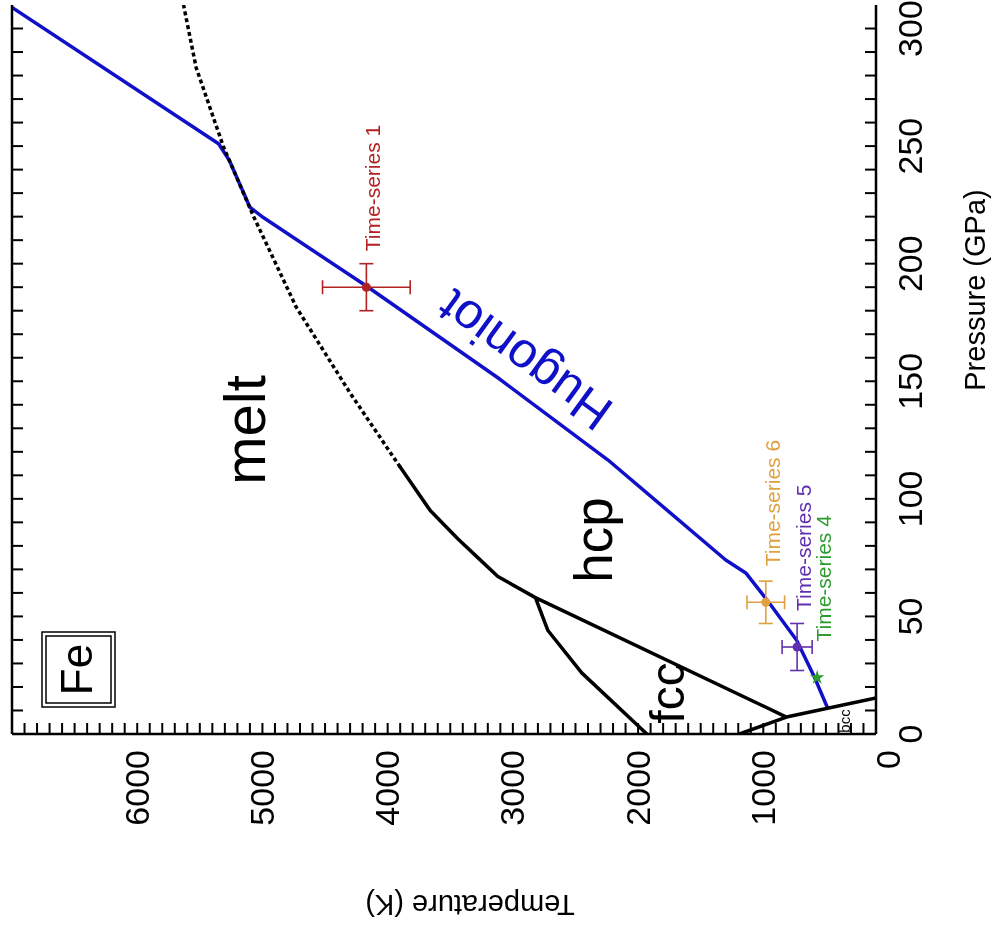  What do you see at coordinates (910, 616) in the screenshot?
I see `y-tick-label: 50` at bounding box center [910, 616].